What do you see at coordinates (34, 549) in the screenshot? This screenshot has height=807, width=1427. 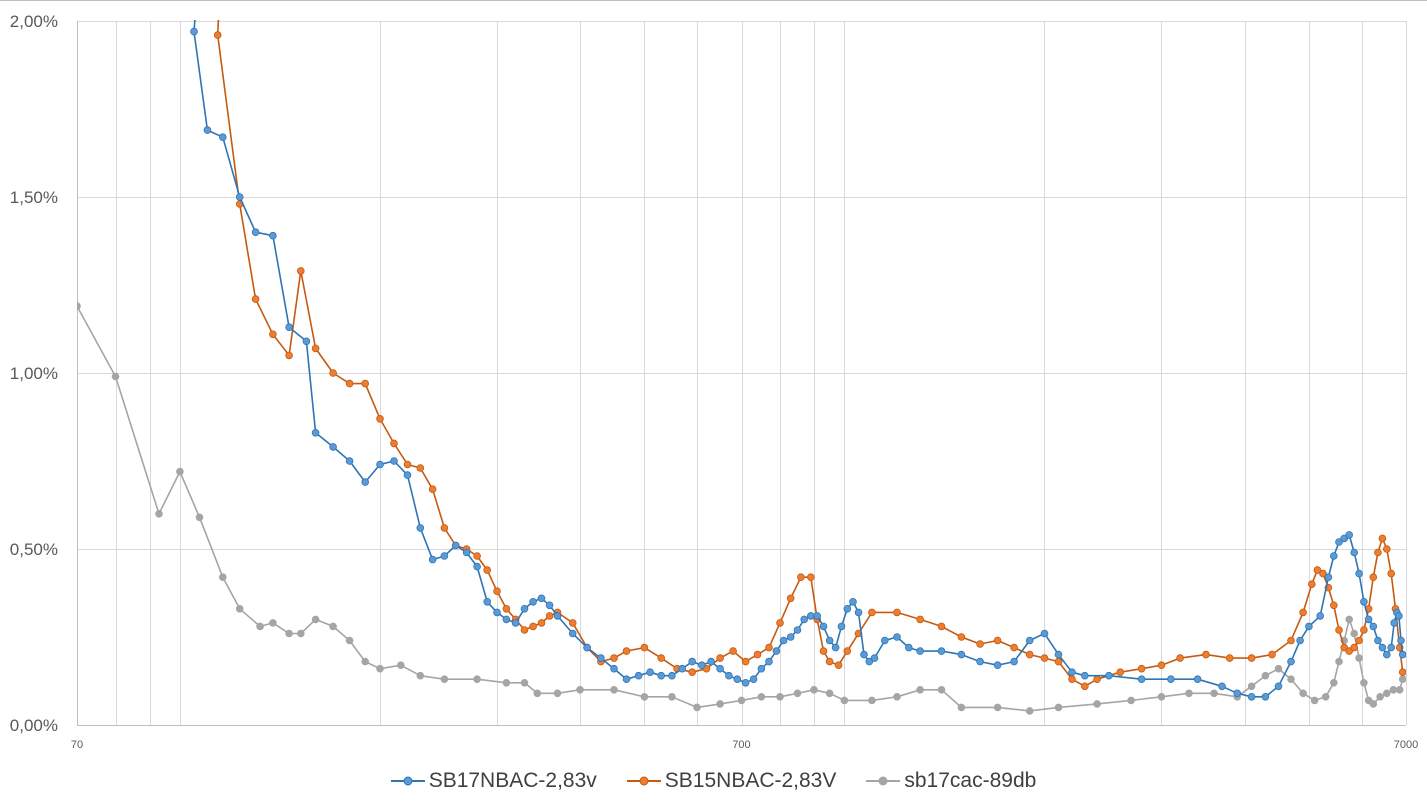 I see `y-tick-label-1: 0,50%` at bounding box center [34, 549].